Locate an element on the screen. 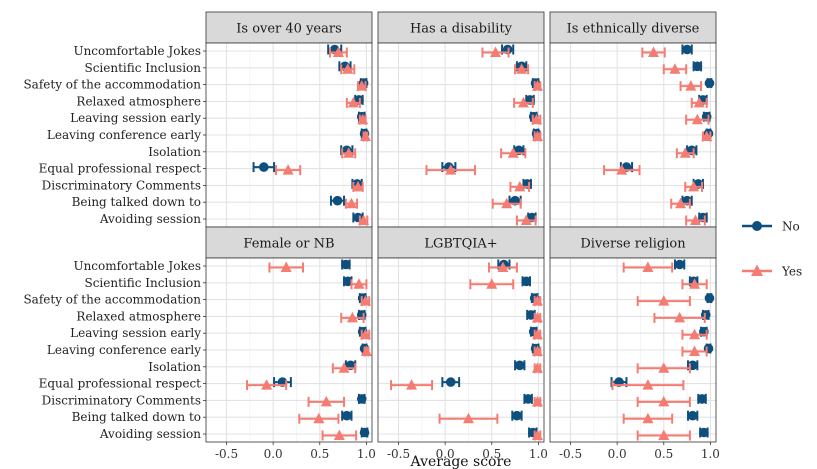 The image size is (817, 469). panel: Female or NB -0.5 0.0 0.5 1.0 is located at coordinates (290, 343).